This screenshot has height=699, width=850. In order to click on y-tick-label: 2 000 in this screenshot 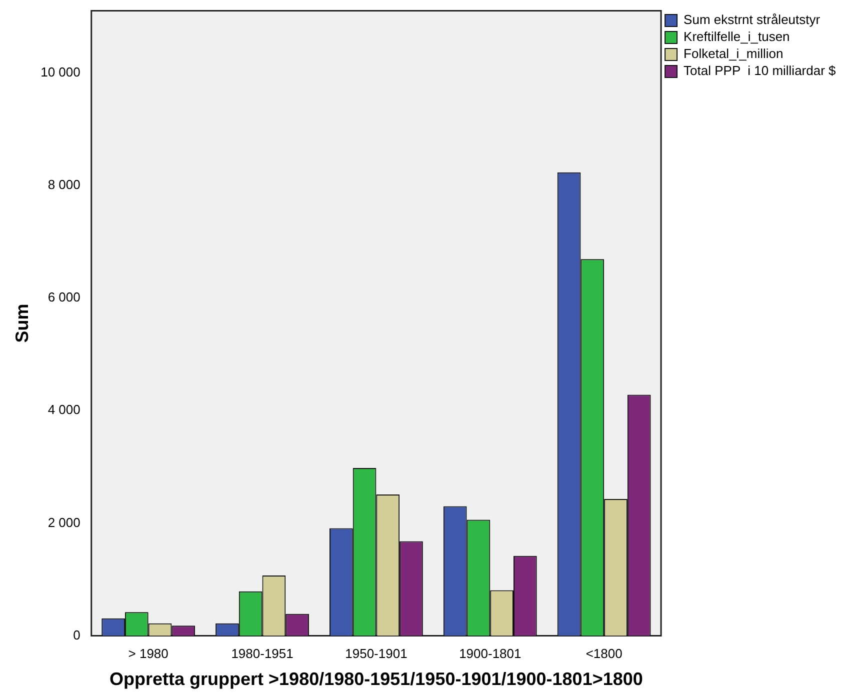, I will do `click(64, 522)`.